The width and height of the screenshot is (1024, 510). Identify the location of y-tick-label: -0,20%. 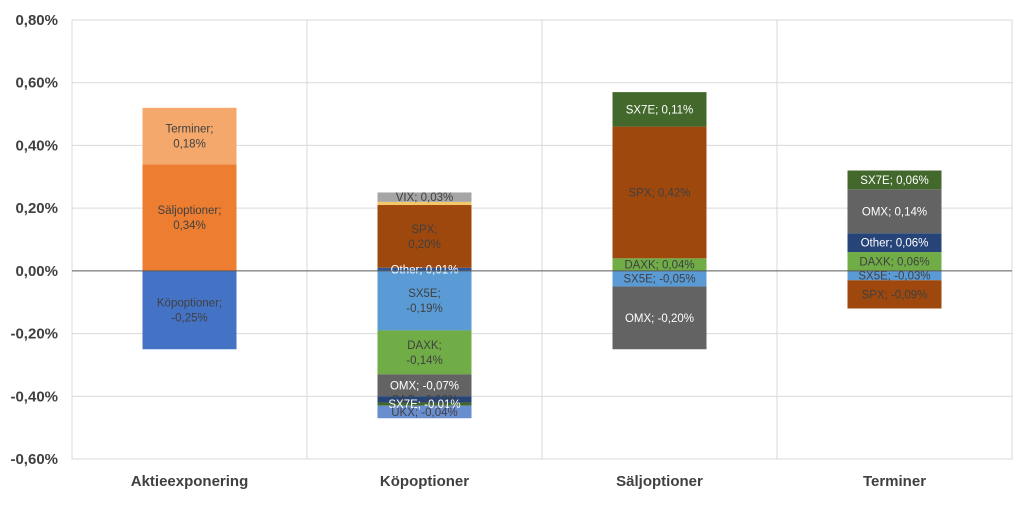
(34, 334).